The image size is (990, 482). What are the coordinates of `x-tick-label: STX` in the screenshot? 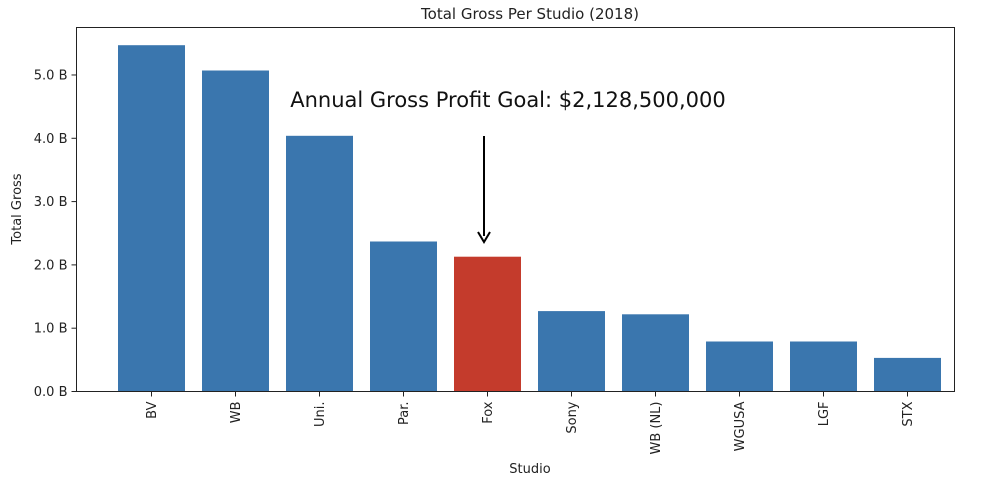 It's located at (908, 413).